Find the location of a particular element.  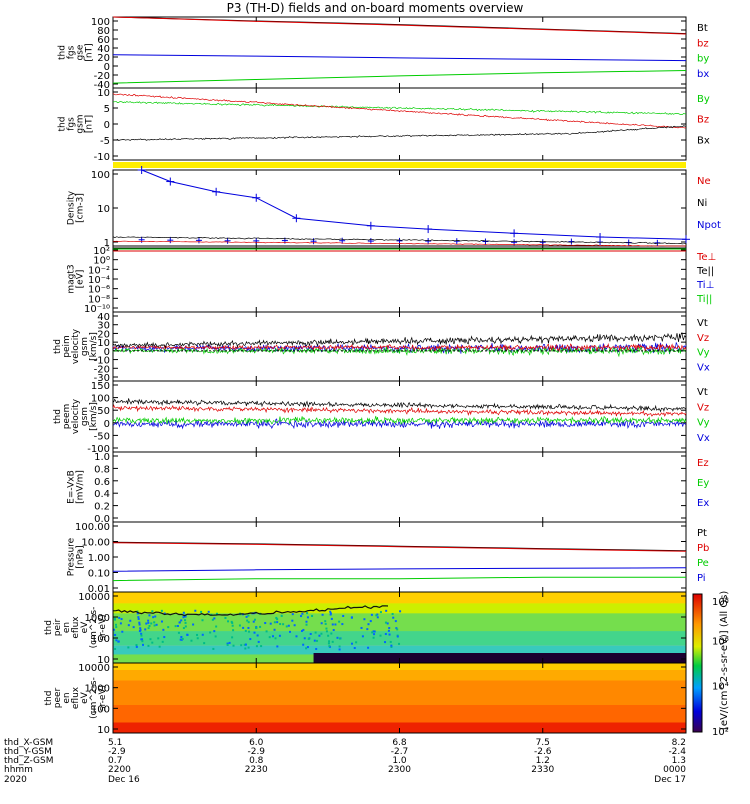

xaxis-z-value: 1.0 is located at coordinates (399, 761).